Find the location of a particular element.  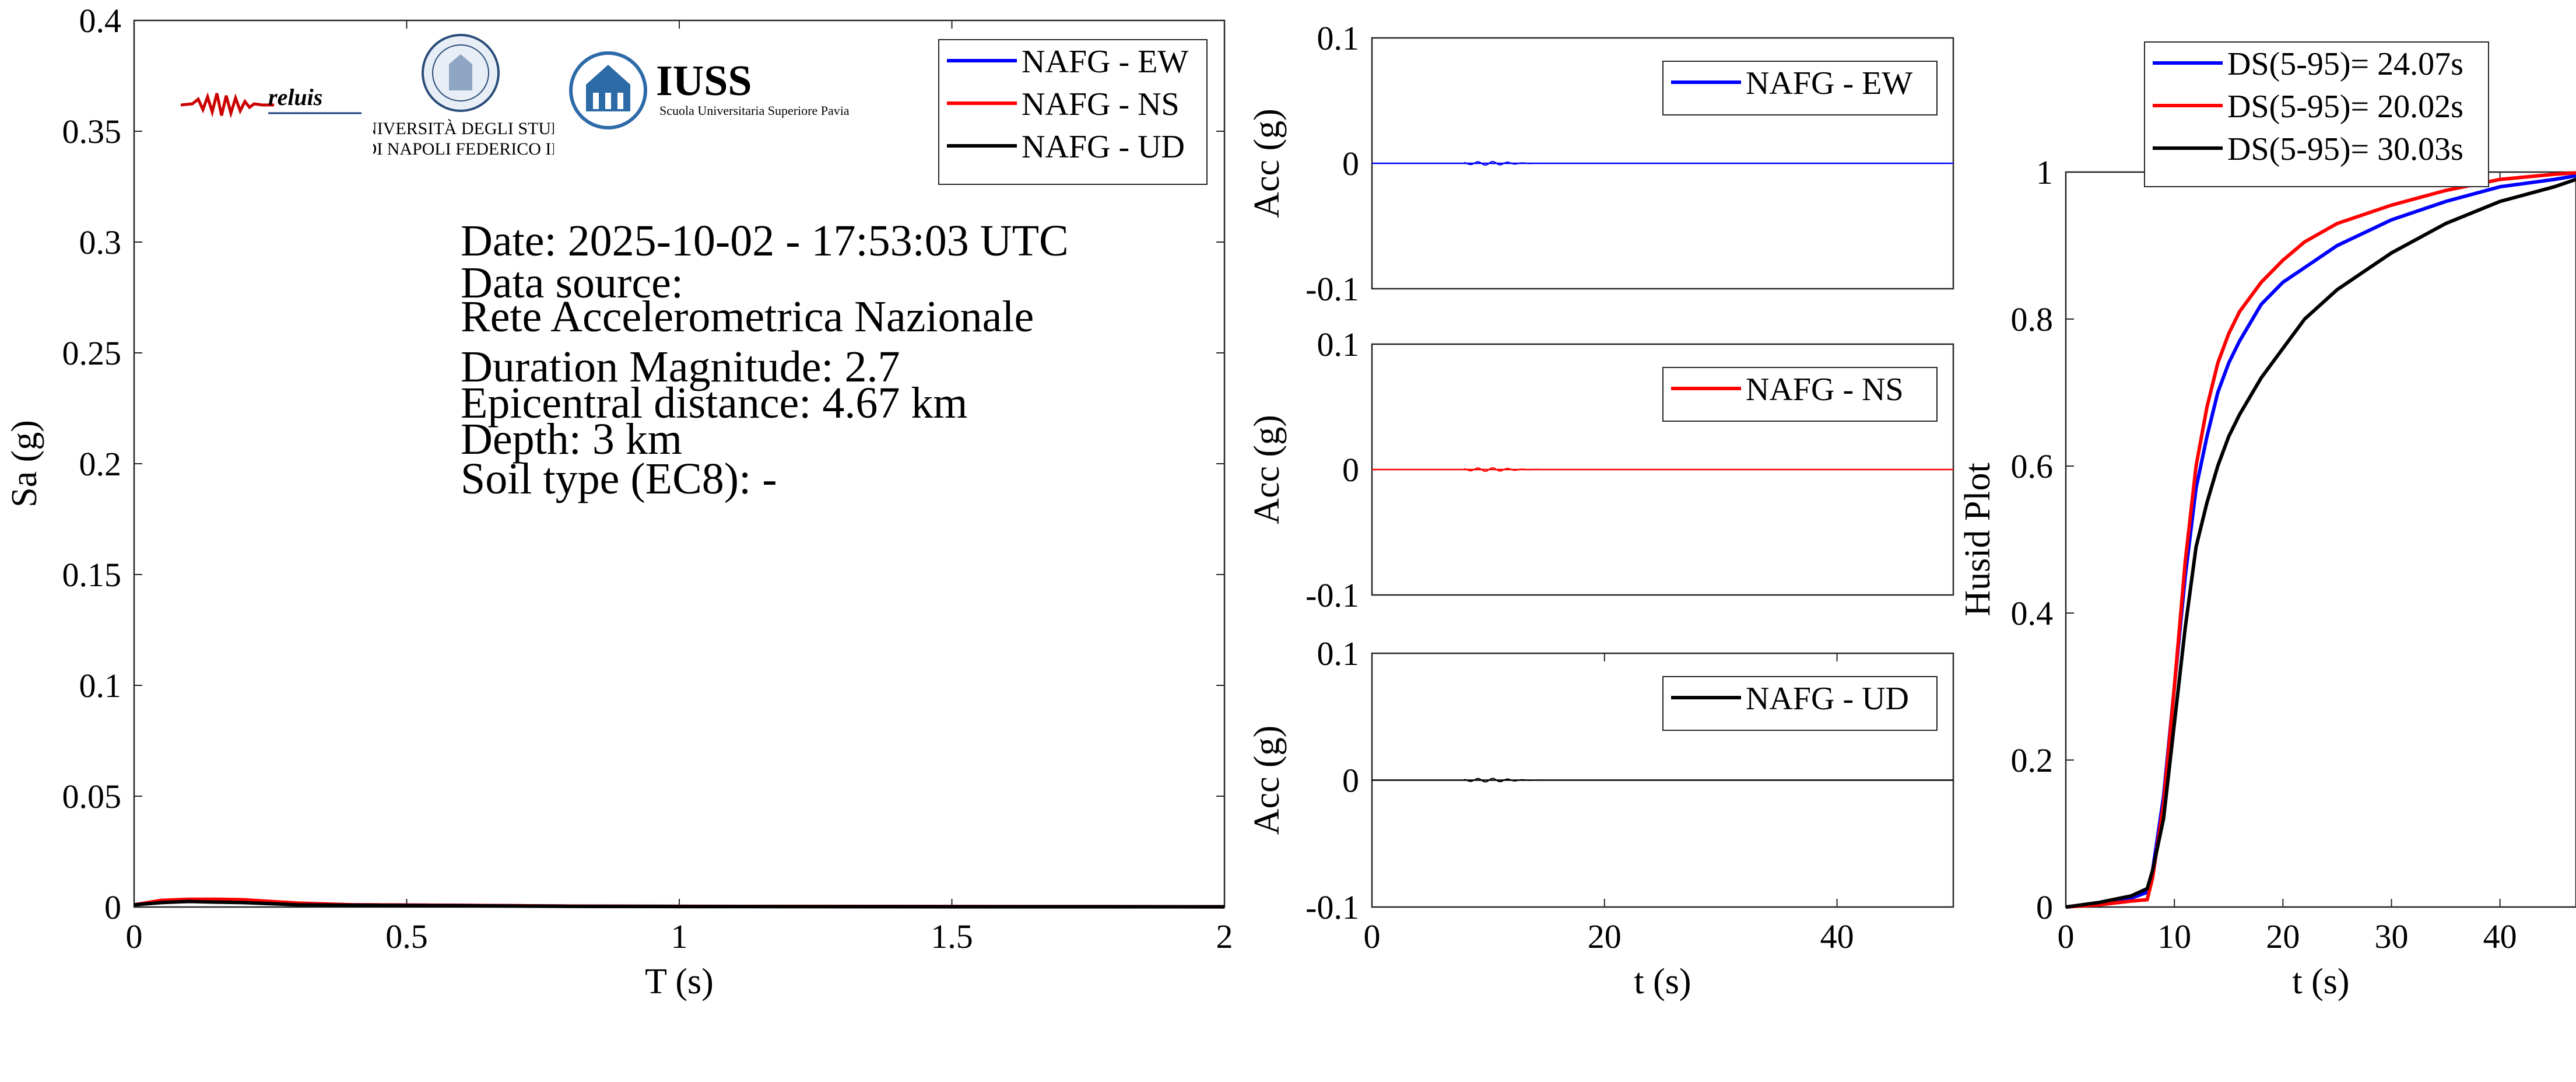

y-tick-label: 0.25 is located at coordinates (92, 353).